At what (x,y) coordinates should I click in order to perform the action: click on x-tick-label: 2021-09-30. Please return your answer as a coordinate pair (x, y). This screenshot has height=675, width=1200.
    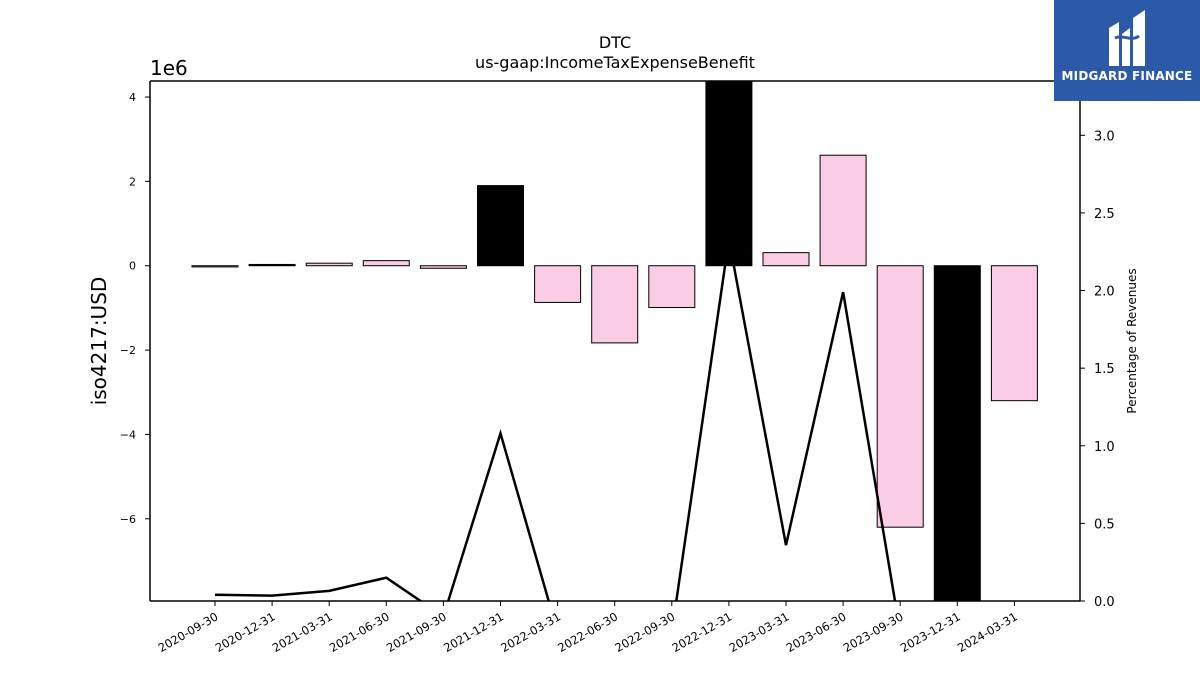
    Looking at the image, I should click on (416, 632).